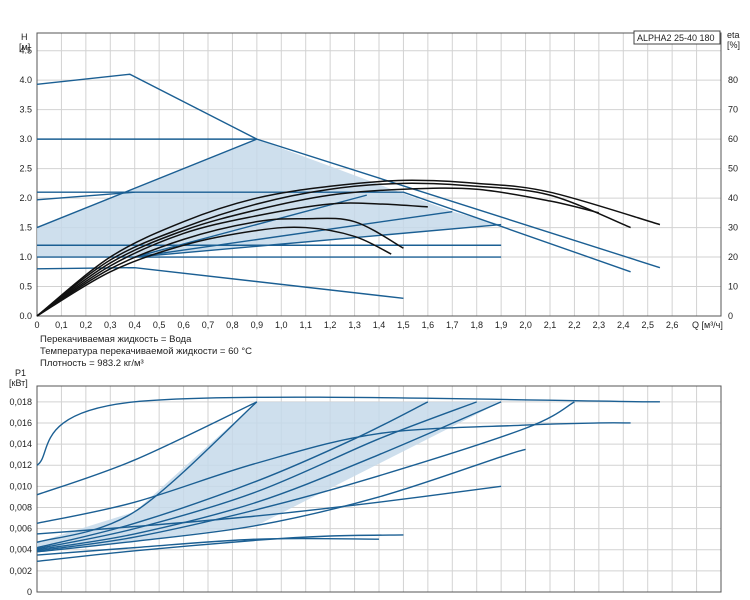  Describe the element at coordinates (525, 325) in the screenshot. I see `x-tick-label: 2,0` at that location.